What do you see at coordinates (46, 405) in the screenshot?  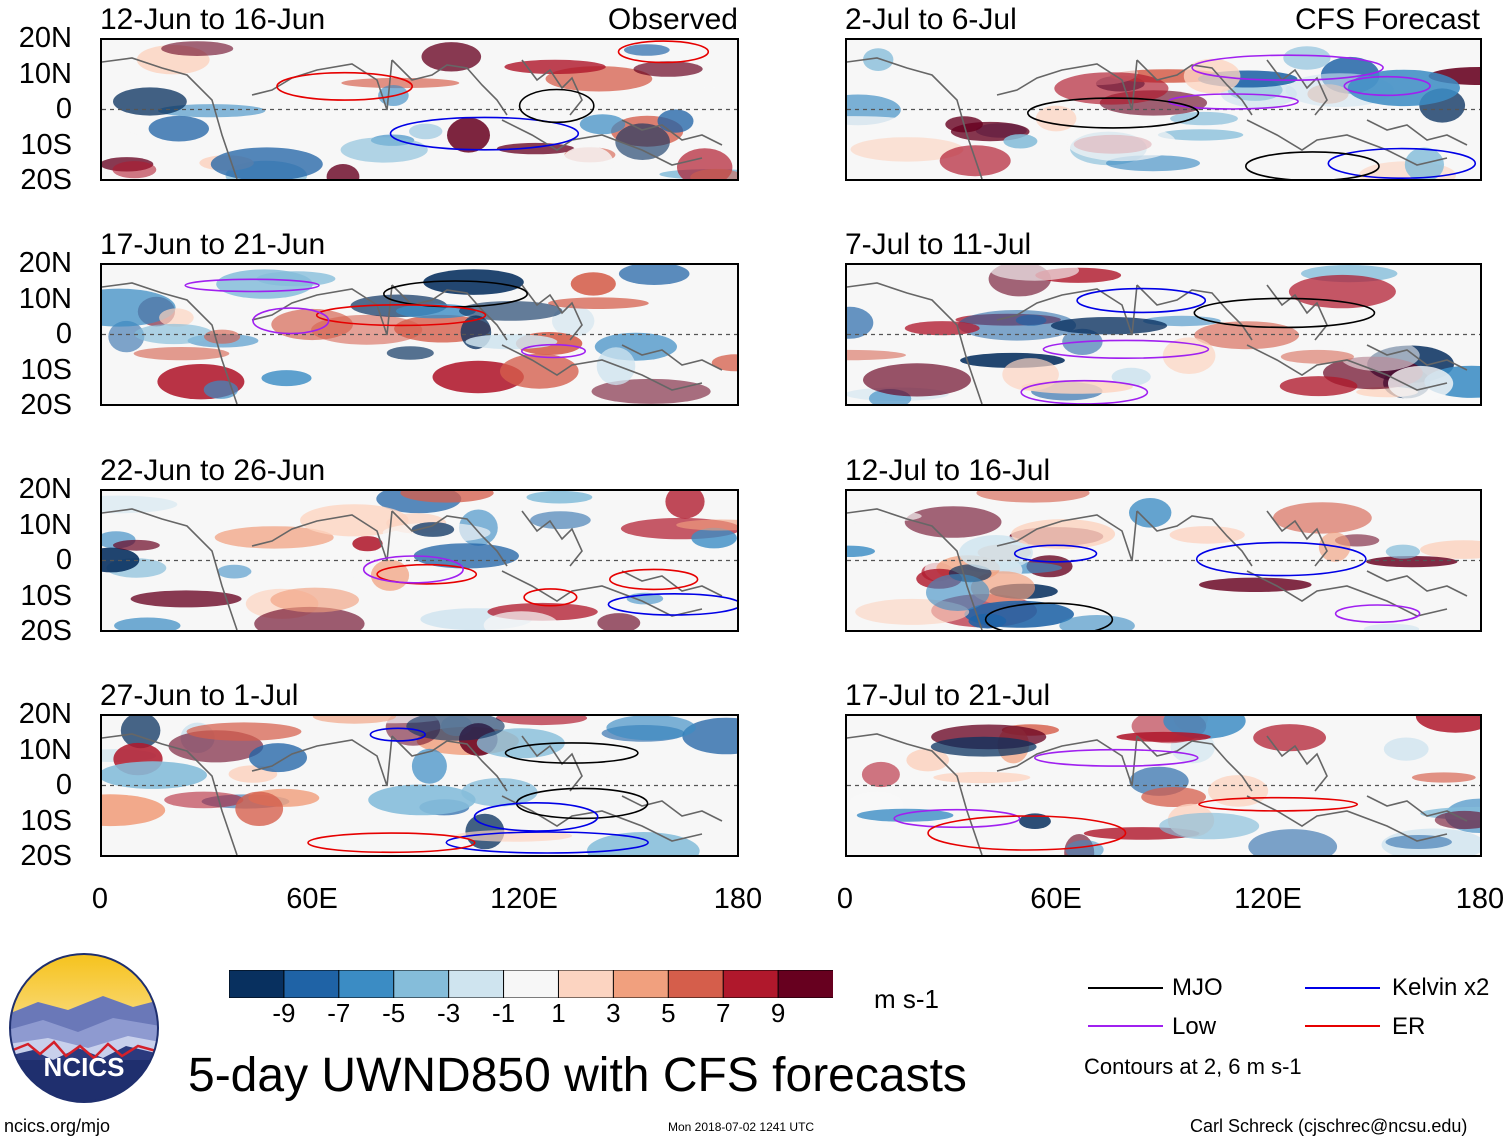 I see `lat-label: 20S` at bounding box center [46, 405].